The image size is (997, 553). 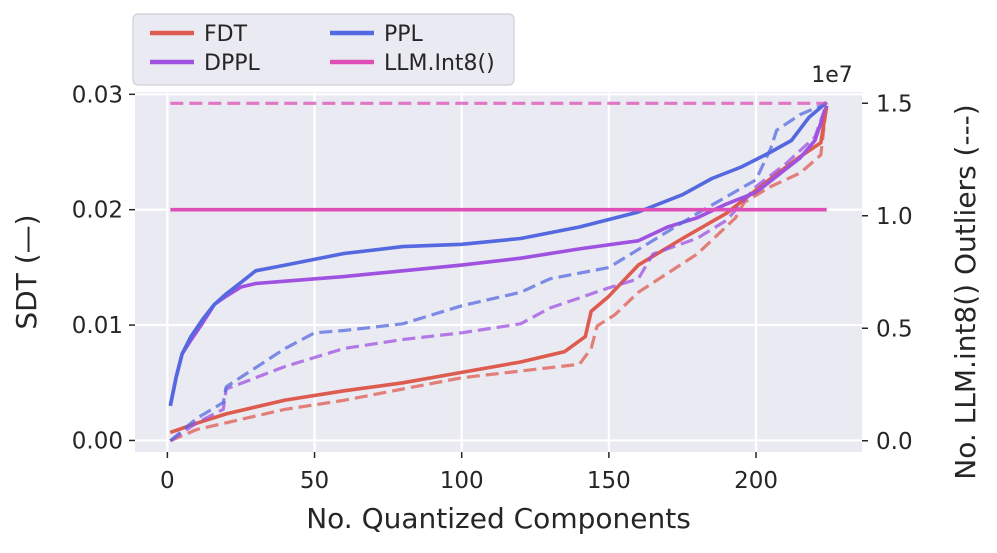 I want to click on x-axis-title: No. Quantized Components, so click(x=498, y=518).